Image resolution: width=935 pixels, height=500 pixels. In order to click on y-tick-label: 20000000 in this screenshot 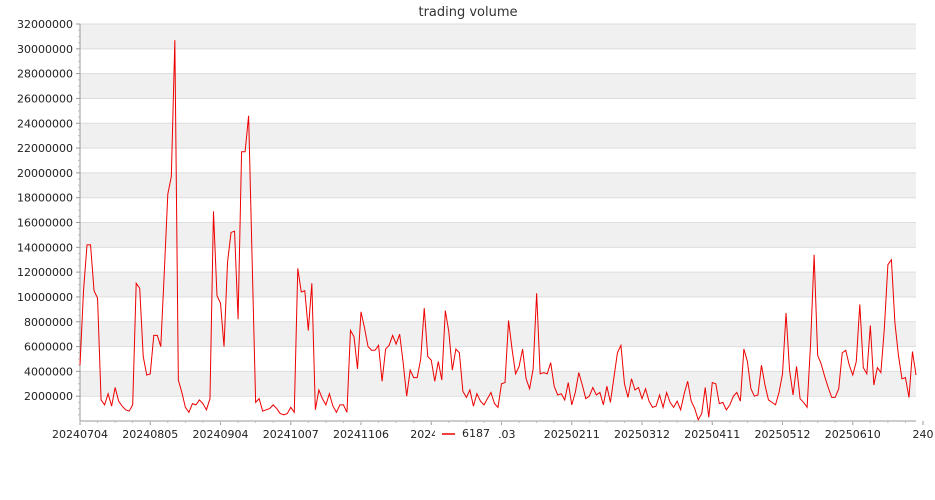, I will do `click(45, 173)`.